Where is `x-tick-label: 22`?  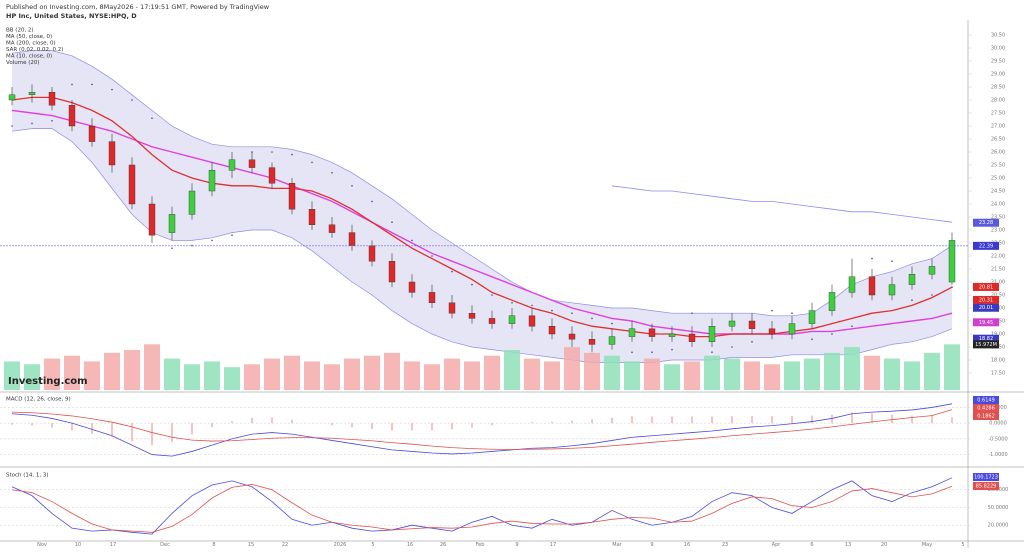 x-tick-label: 22 is located at coordinates (285, 545).